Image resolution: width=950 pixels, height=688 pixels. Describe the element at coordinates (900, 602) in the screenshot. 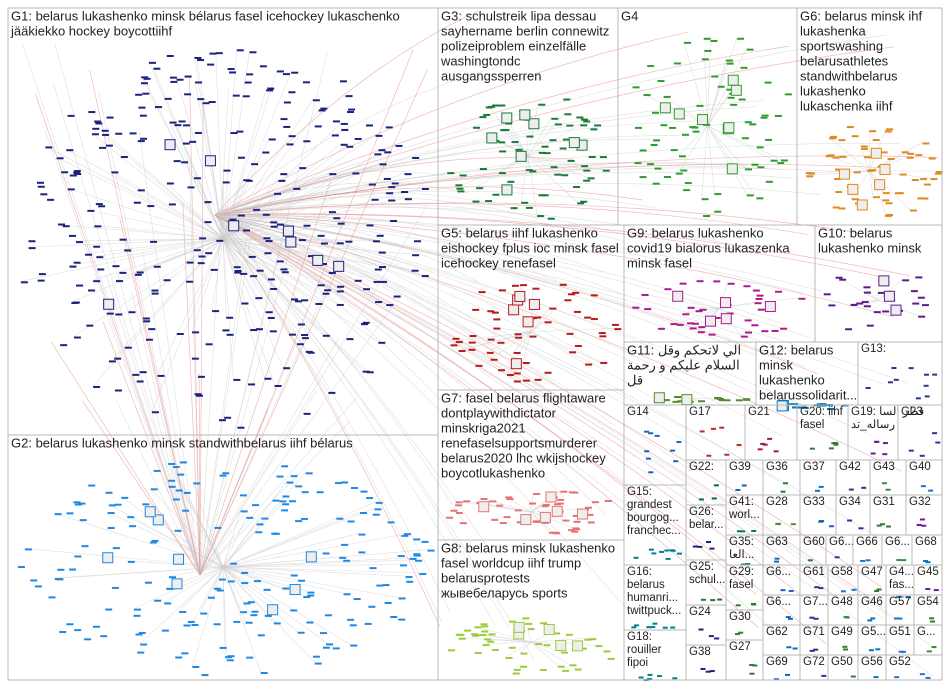

I see `group-label: G57` at that location.